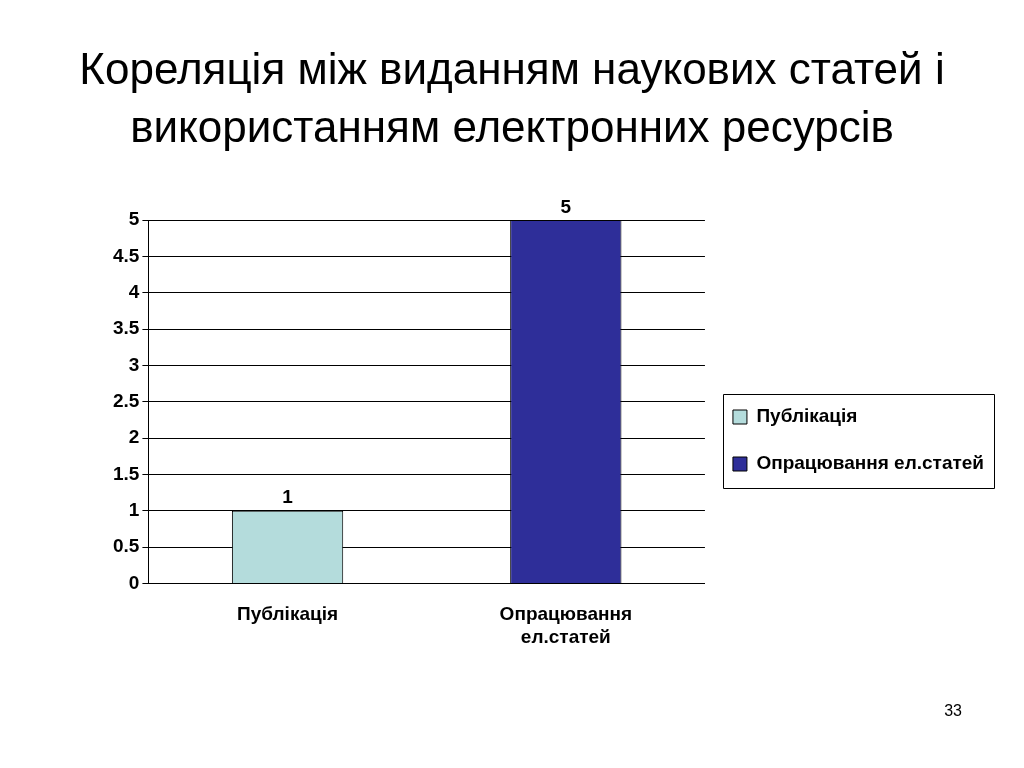 This screenshot has width=1024, height=768. Describe the element at coordinates (134, 582) in the screenshot. I see `y-tick-label: 0` at that location.